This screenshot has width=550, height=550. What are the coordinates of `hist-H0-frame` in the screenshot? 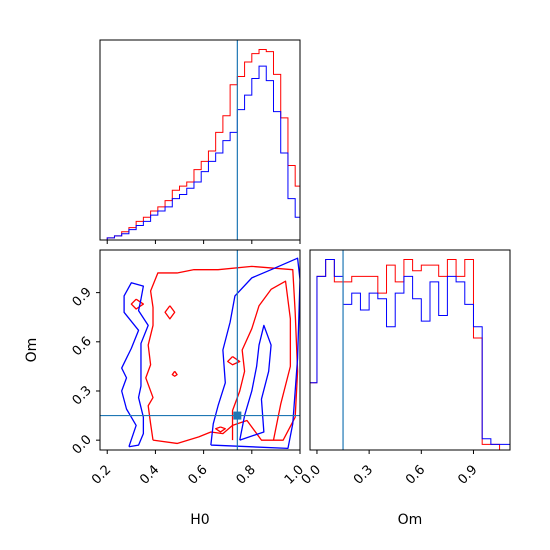 It's located at (200, 140).